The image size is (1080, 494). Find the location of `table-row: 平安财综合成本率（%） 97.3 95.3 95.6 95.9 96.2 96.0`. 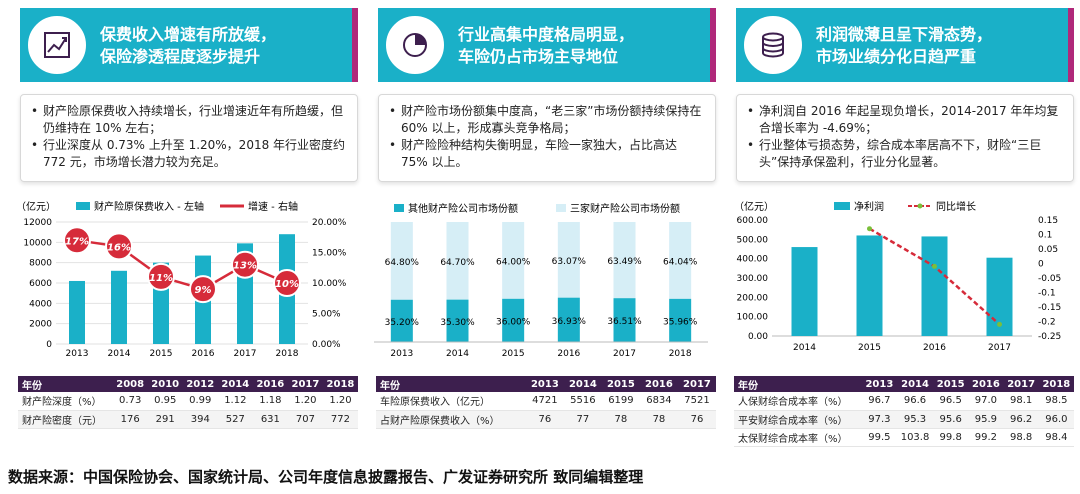

table-row: 平安财综合成本率（%） 97.3 95.3 95.6 95.9 96.2 96.0 is located at coordinates (904, 419).